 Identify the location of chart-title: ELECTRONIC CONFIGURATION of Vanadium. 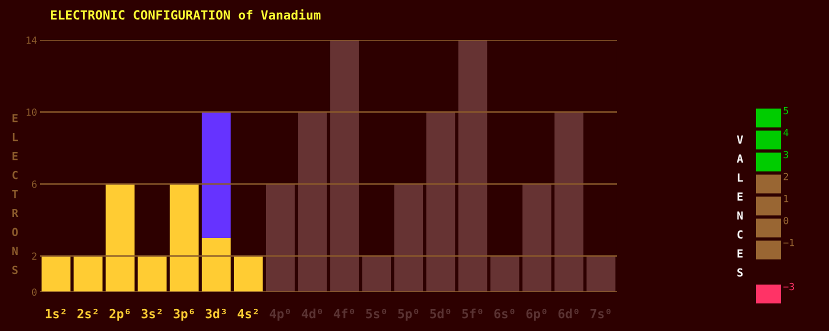
(185, 14).